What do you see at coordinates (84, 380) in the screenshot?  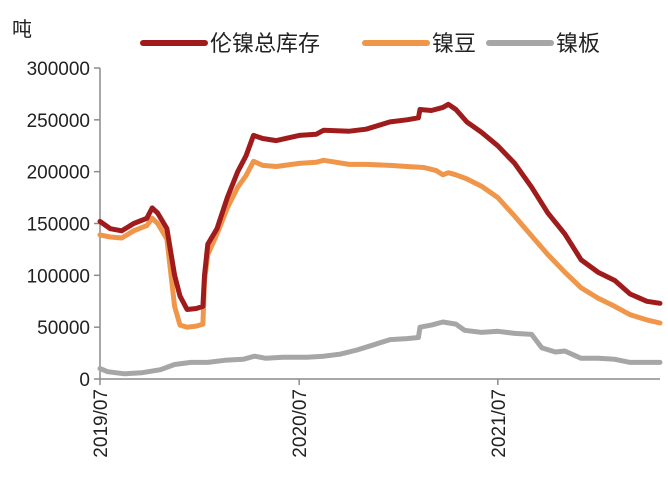 I see `y-tick-label: 0` at bounding box center [84, 380].